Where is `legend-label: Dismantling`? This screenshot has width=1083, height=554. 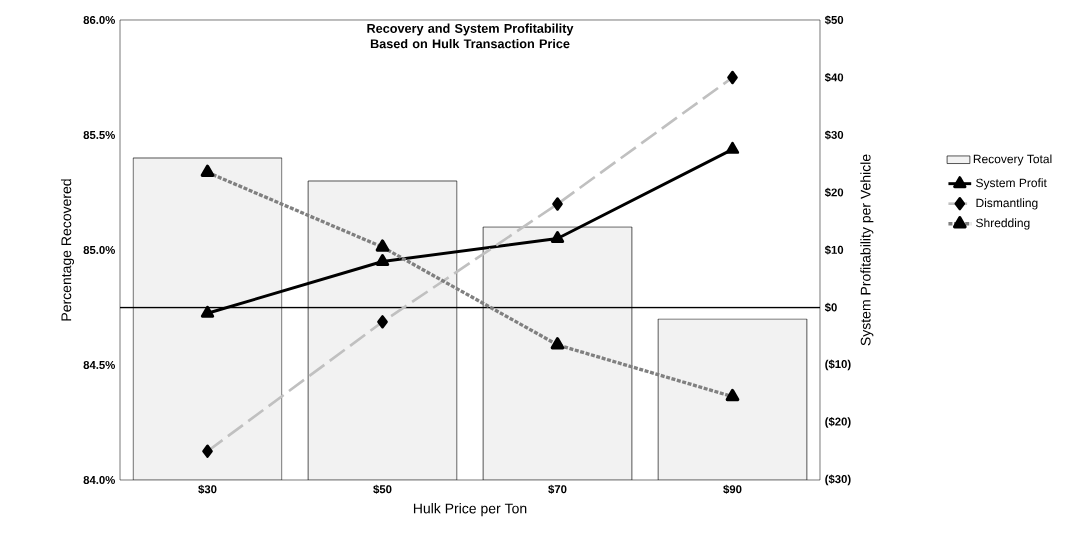 legend-label: Dismantling is located at coordinates (1007, 204).